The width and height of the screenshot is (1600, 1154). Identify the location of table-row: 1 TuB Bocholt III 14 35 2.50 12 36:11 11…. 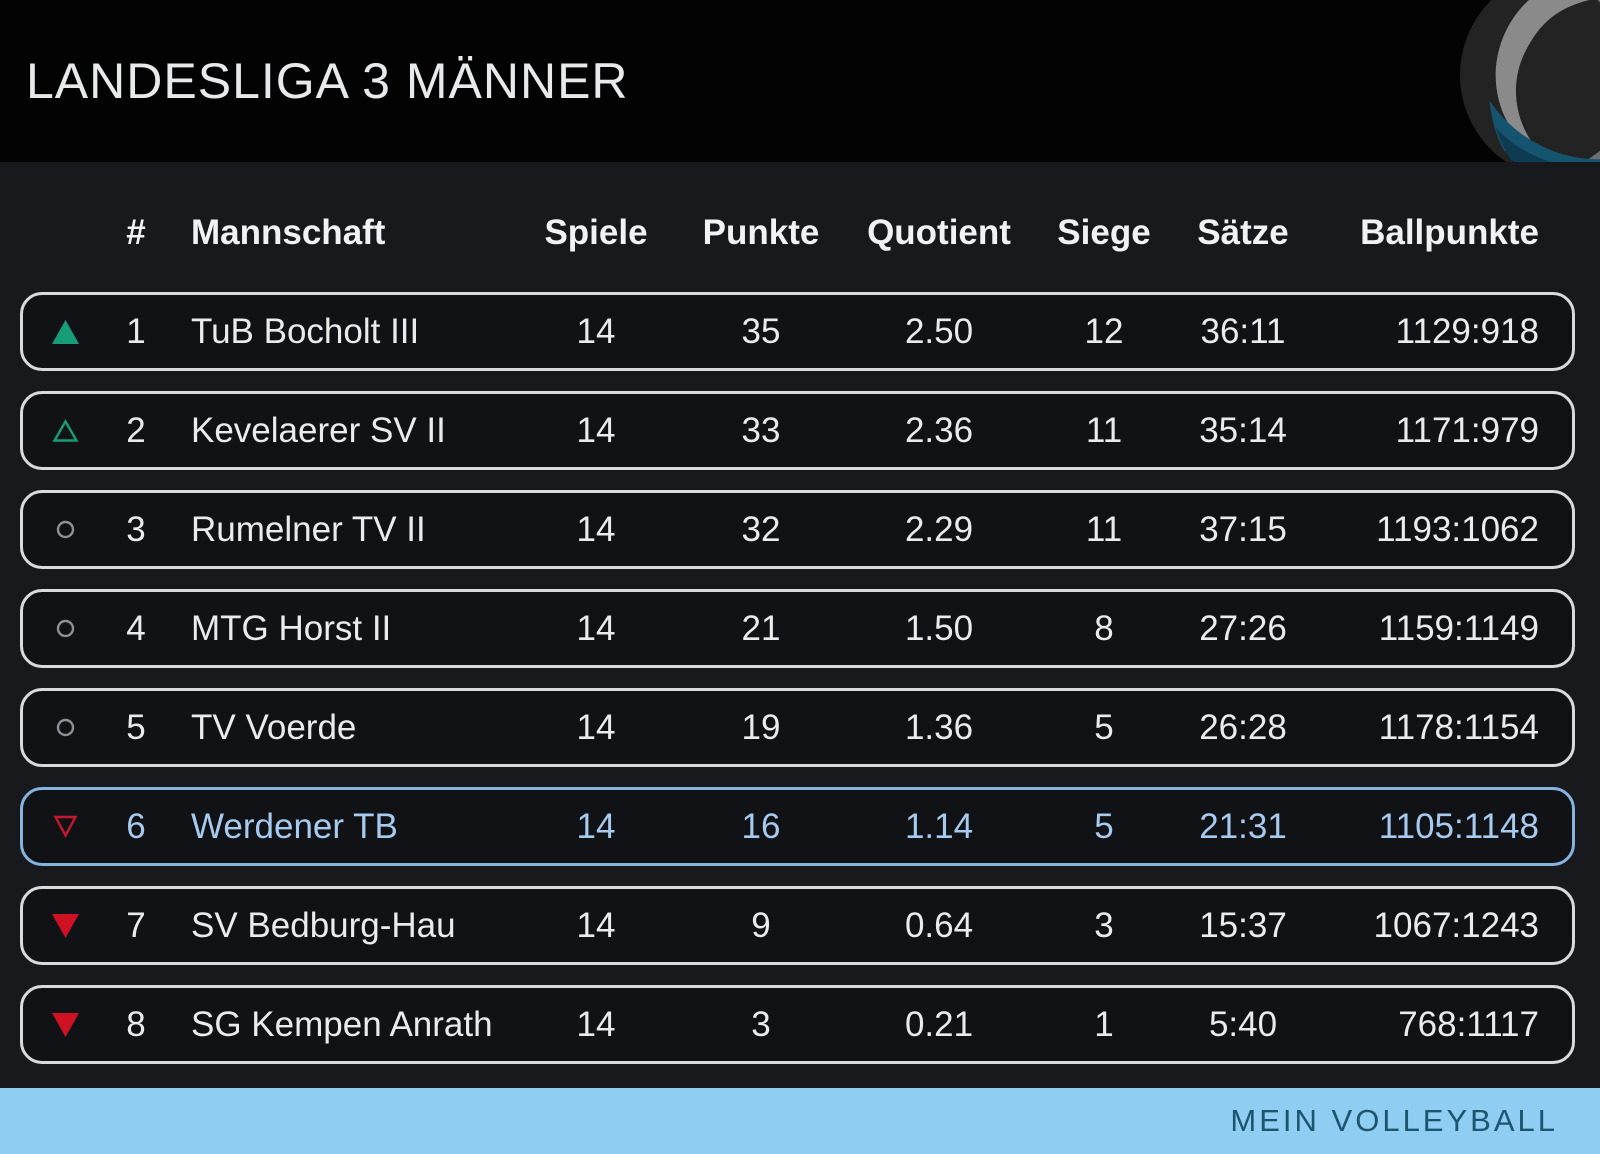
(797, 331).